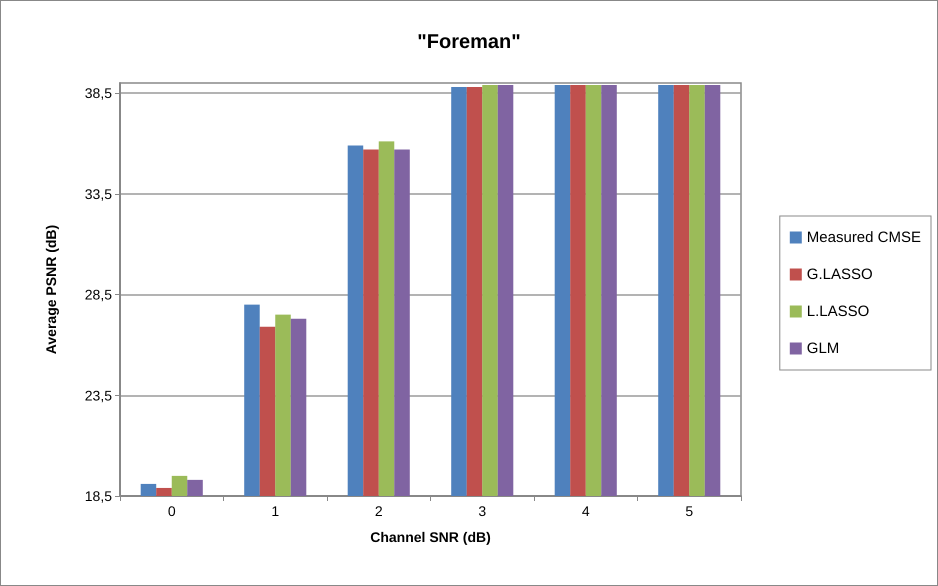  Describe the element at coordinates (98, 294) in the screenshot. I see `y-tick-label: 28,5` at that location.